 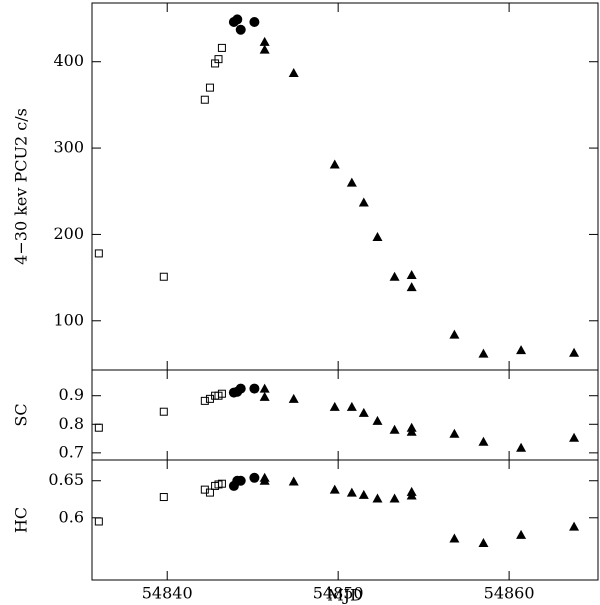 What do you see at coordinates (71, 394) in the screenshot?
I see `y-tick-label: 0.9` at bounding box center [71, 394].